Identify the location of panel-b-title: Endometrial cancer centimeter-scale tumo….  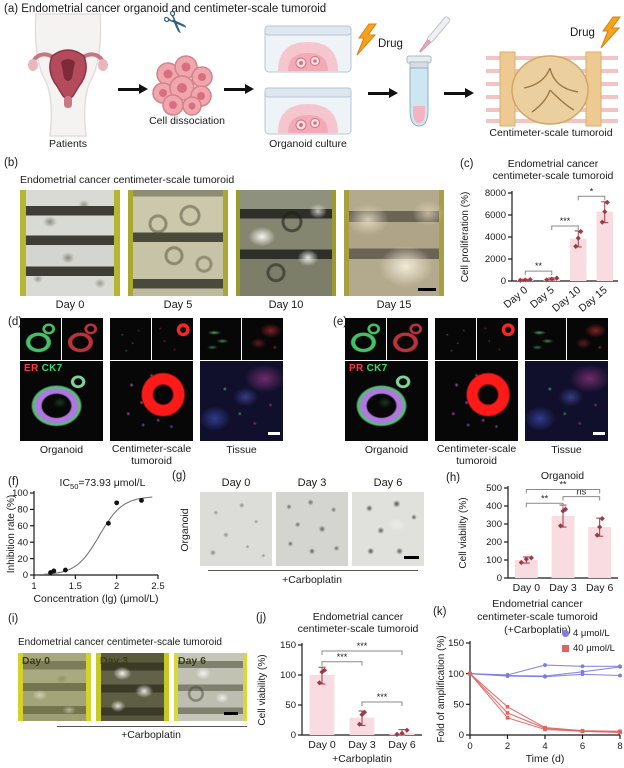
(127, 180).